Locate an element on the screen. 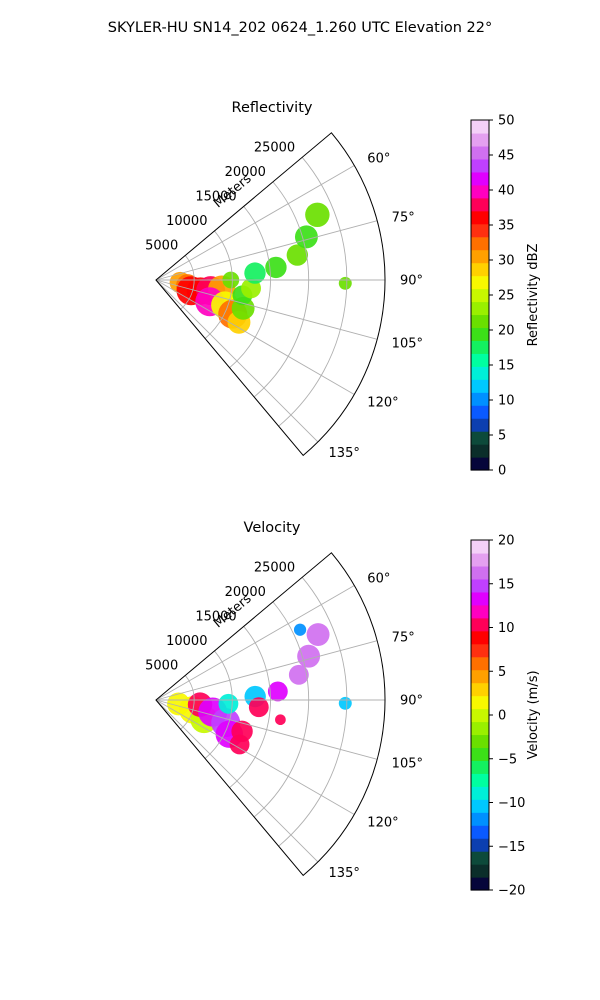 The height and width of the screenshot is (1000, 600). colorbar-tick-label: 35 is located at coordinates (506, 226).